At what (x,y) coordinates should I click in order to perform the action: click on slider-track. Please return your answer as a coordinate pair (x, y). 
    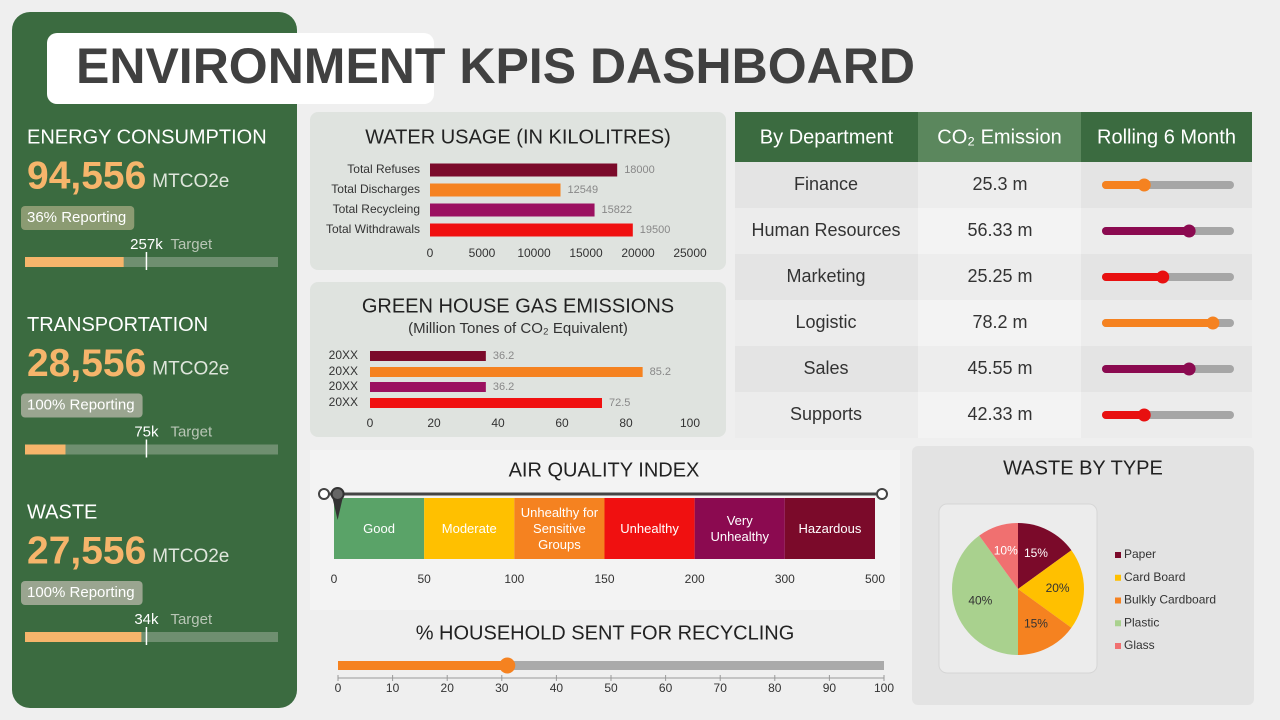
    Looking at the image, I should click on (611, 665).